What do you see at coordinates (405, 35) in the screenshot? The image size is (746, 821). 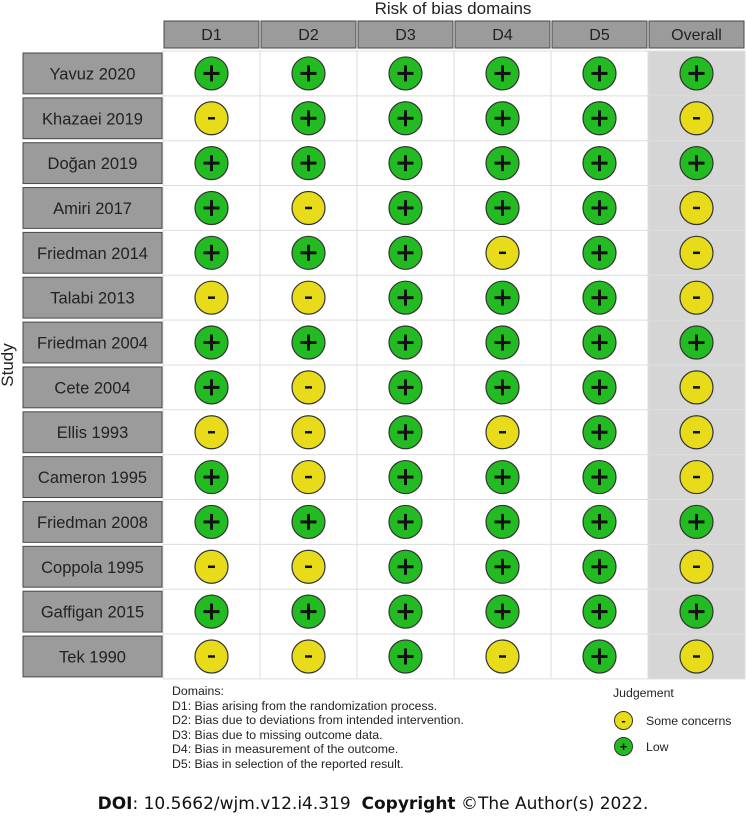 I see `column-header-label-d3: D3` at bounding box center [405, 35].